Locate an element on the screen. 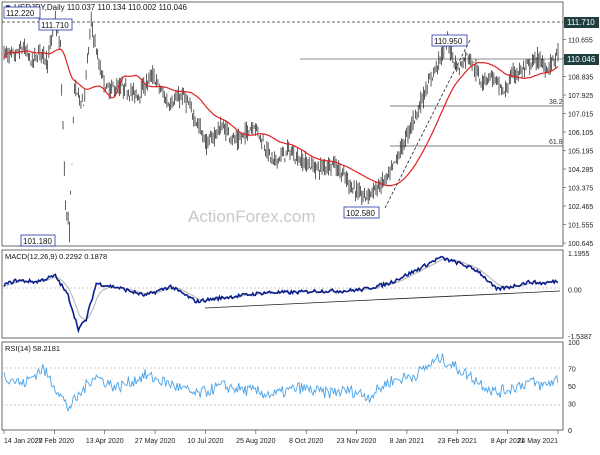  price-tick-label: 104.285 is located at coordinates (580, 170).